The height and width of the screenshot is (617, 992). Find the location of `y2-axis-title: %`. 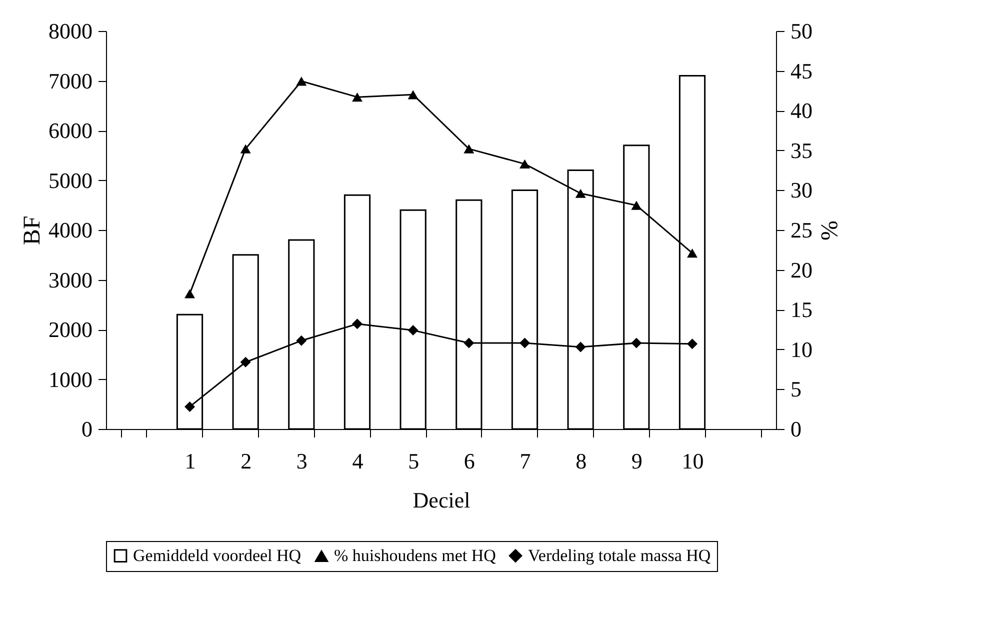

y2-axis-title: % is located at coordinates (829, 230).